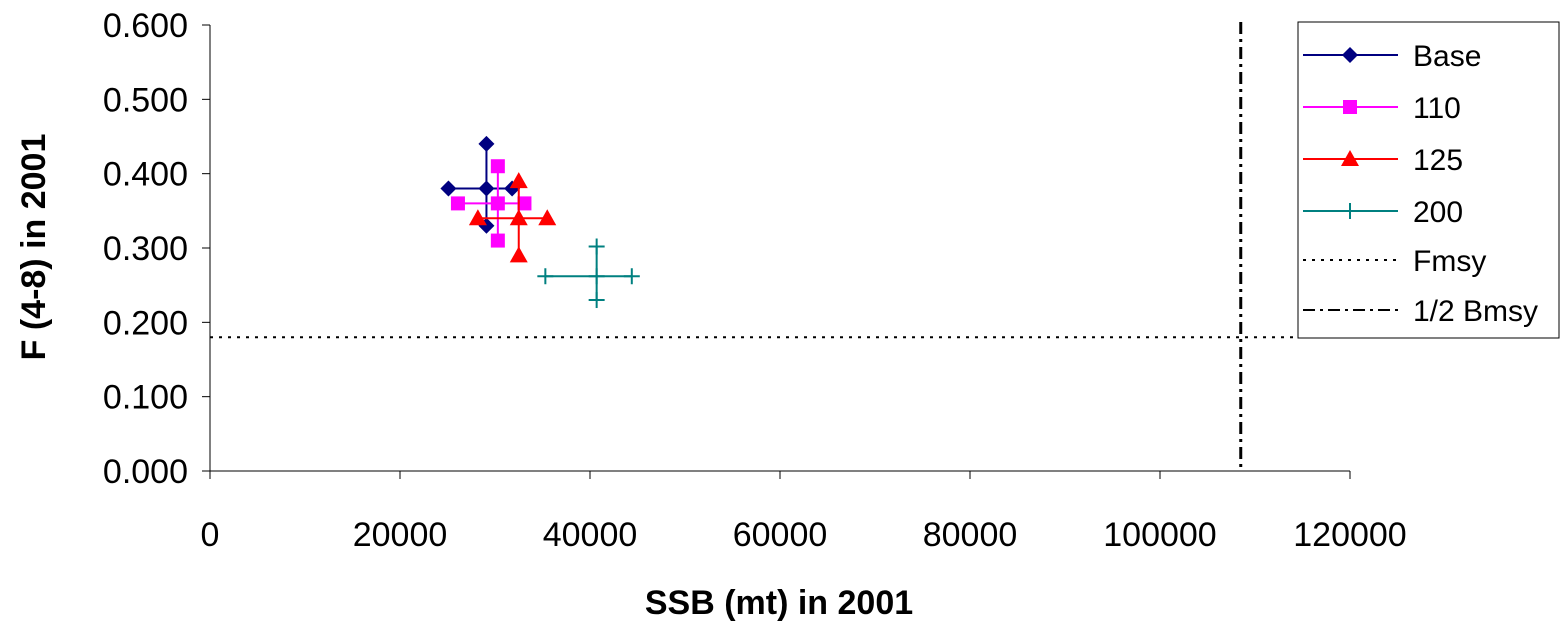 The image size is (1568, 624). I want to click on y-tick-label: 0.000, so click(145, 472).